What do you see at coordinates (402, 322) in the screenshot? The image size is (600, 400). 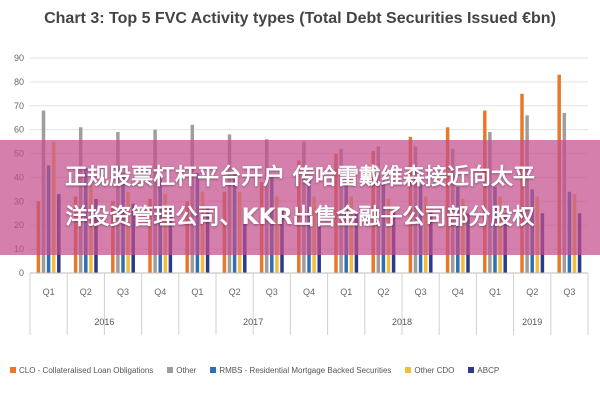 I see `year-label: 2018` at bounding box center [402, 322].